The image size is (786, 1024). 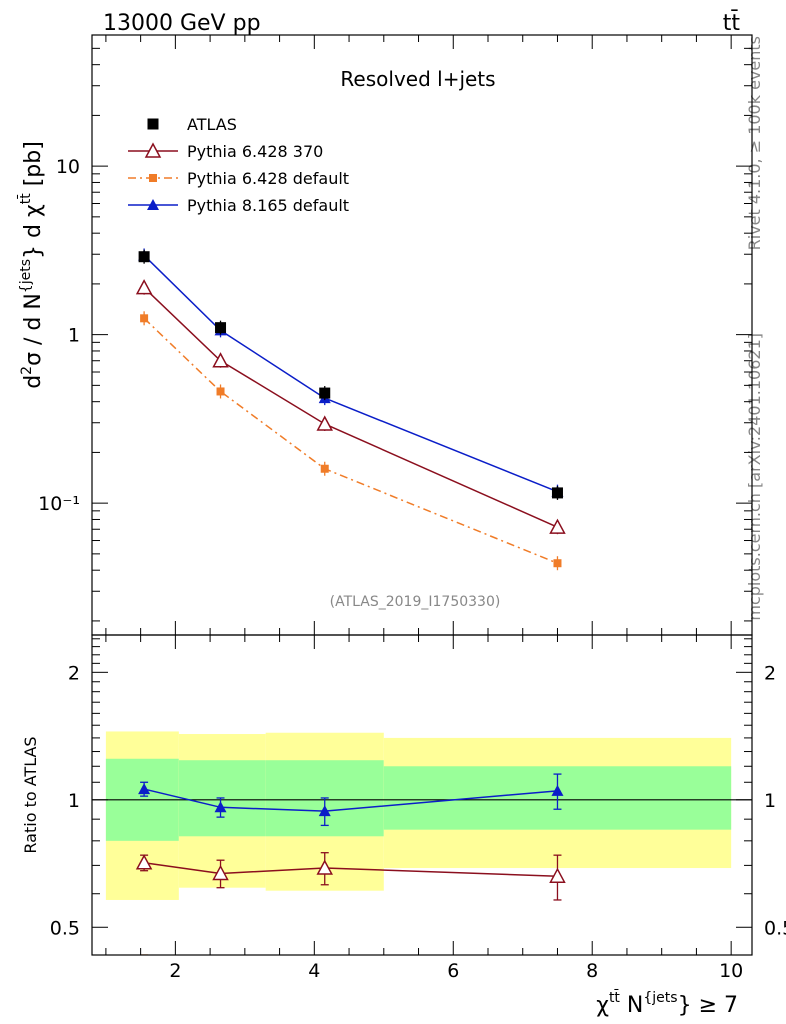 What do you see at coordinates (268, 205) in the screenshot?
I see `legend-entry: Pythia 8.165 default` at bounding box center [268, 205].